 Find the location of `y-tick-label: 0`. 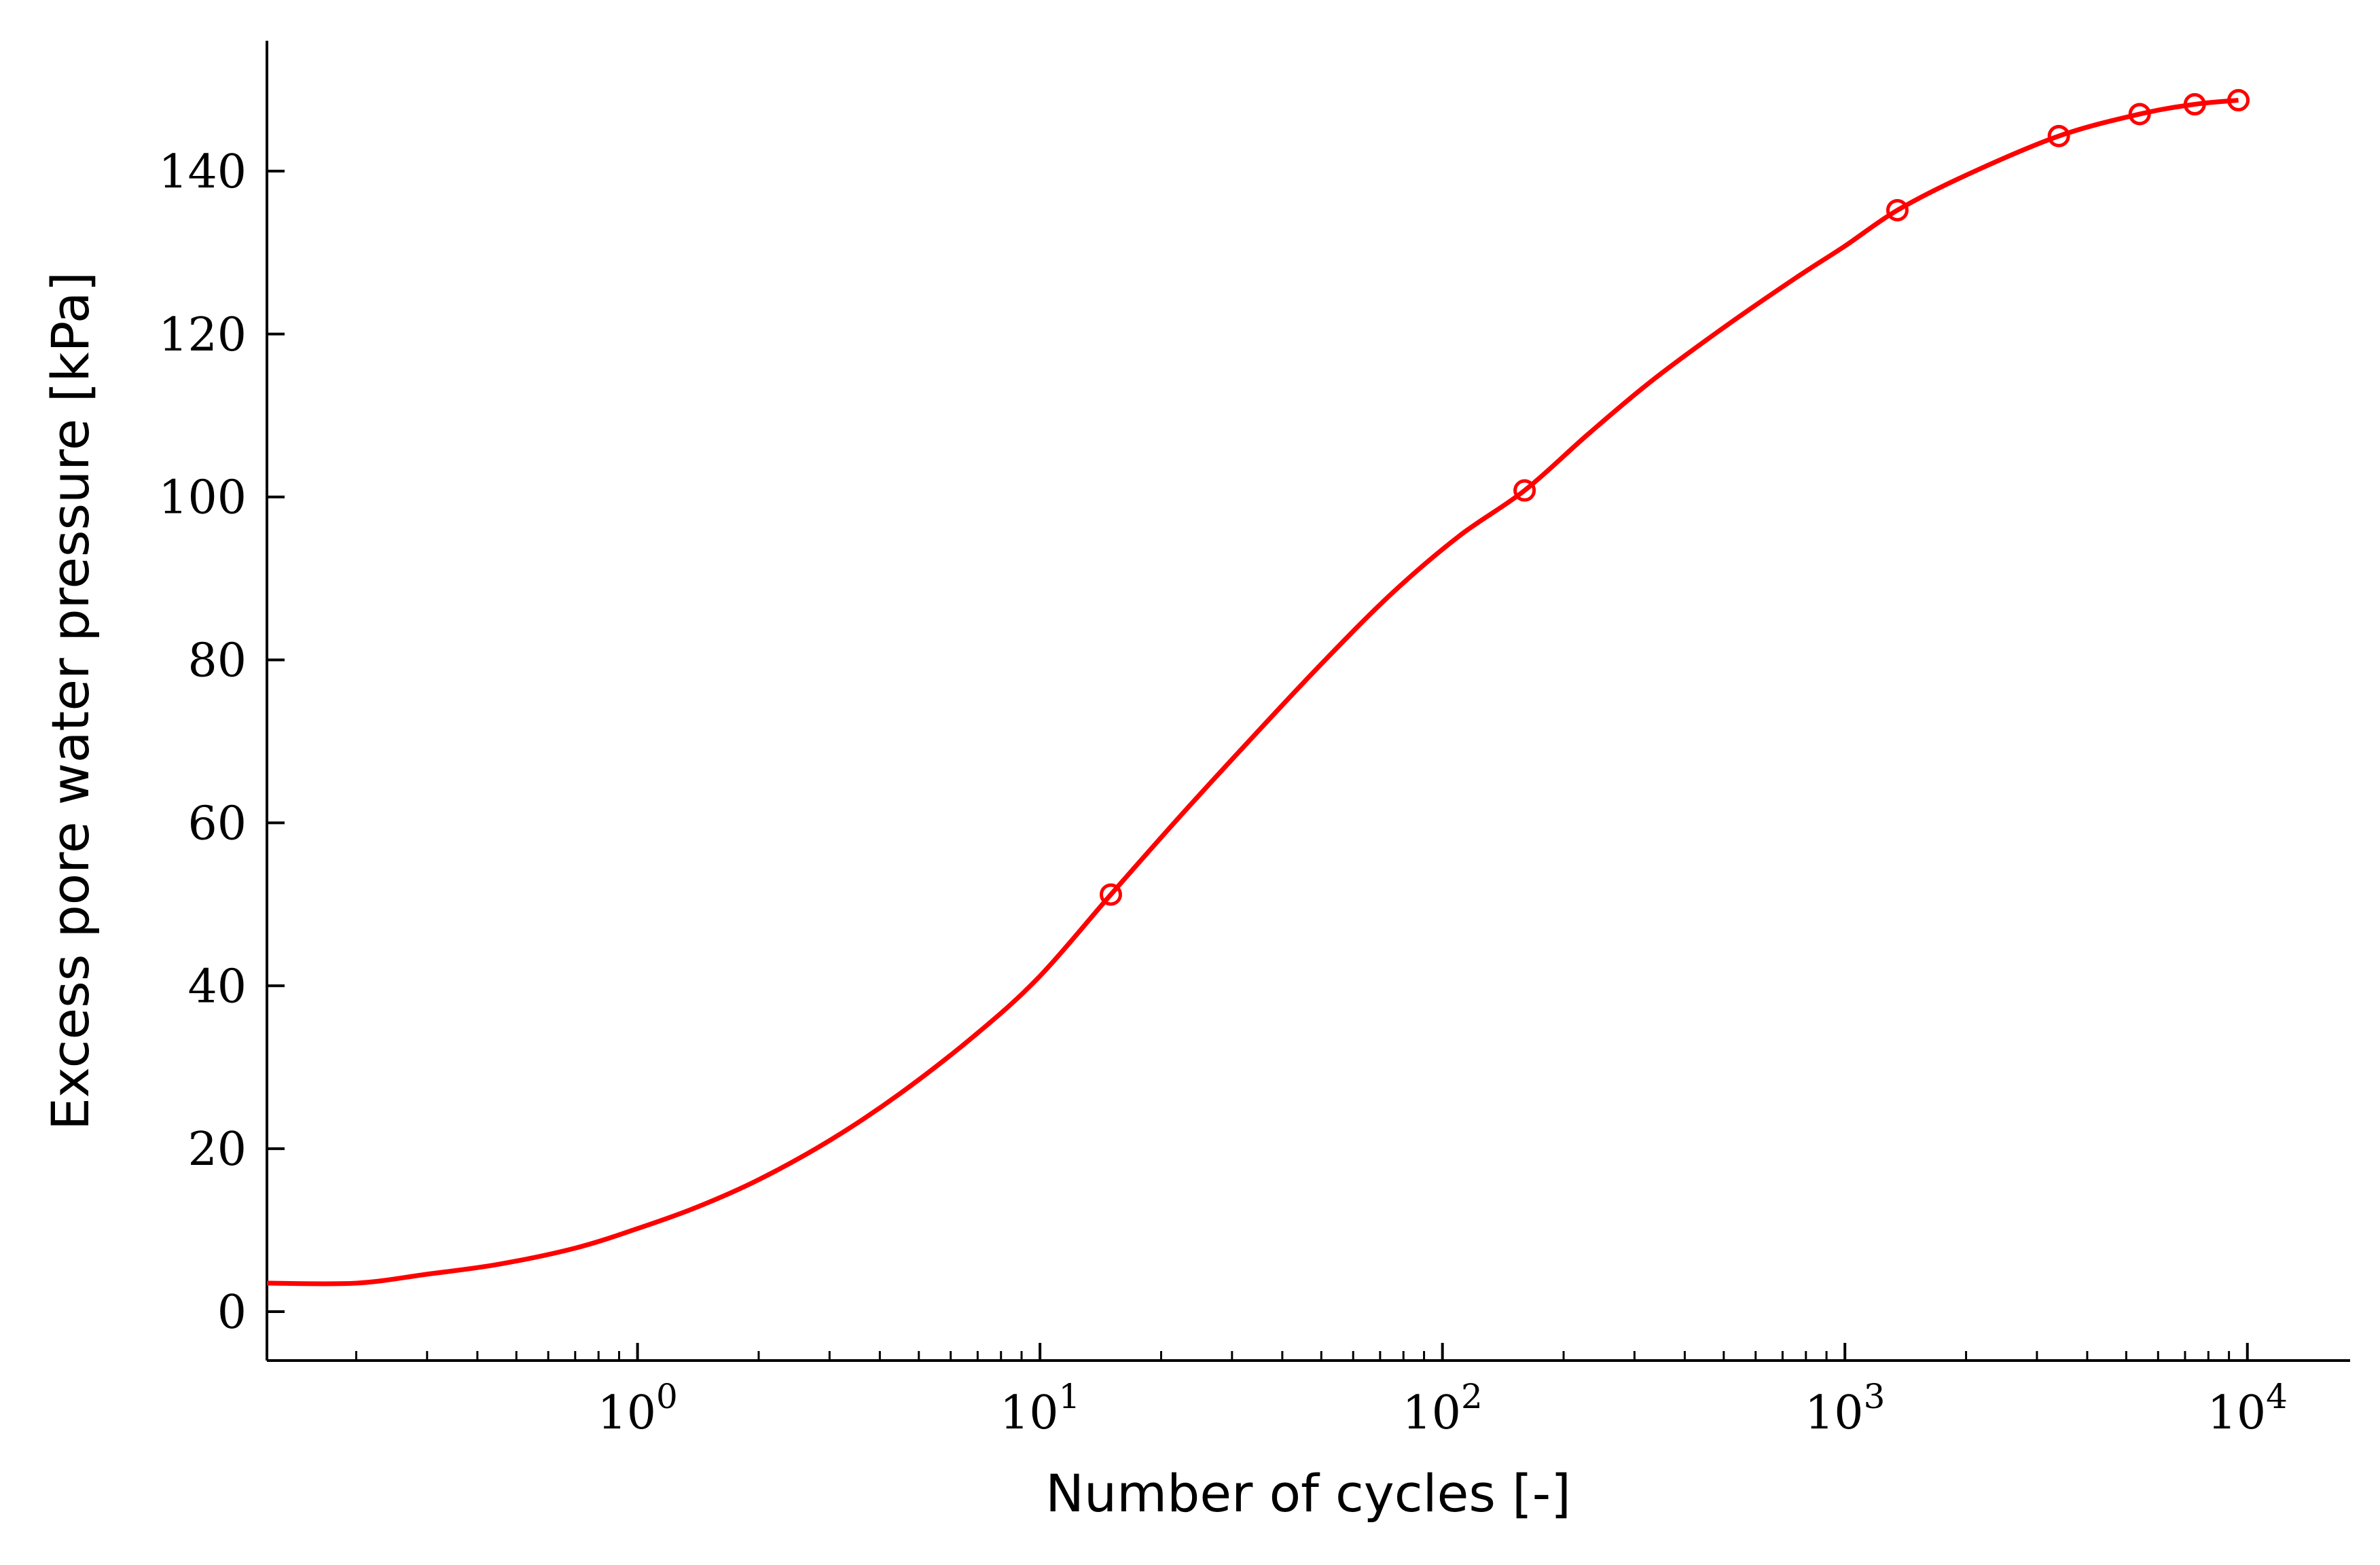

y-tick-label: 0 is located at coordinates (232, 1312).